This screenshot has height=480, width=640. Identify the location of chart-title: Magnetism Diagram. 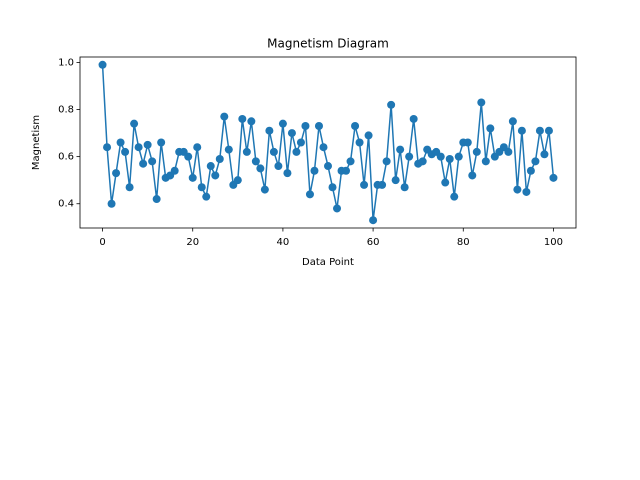
(328, 44).